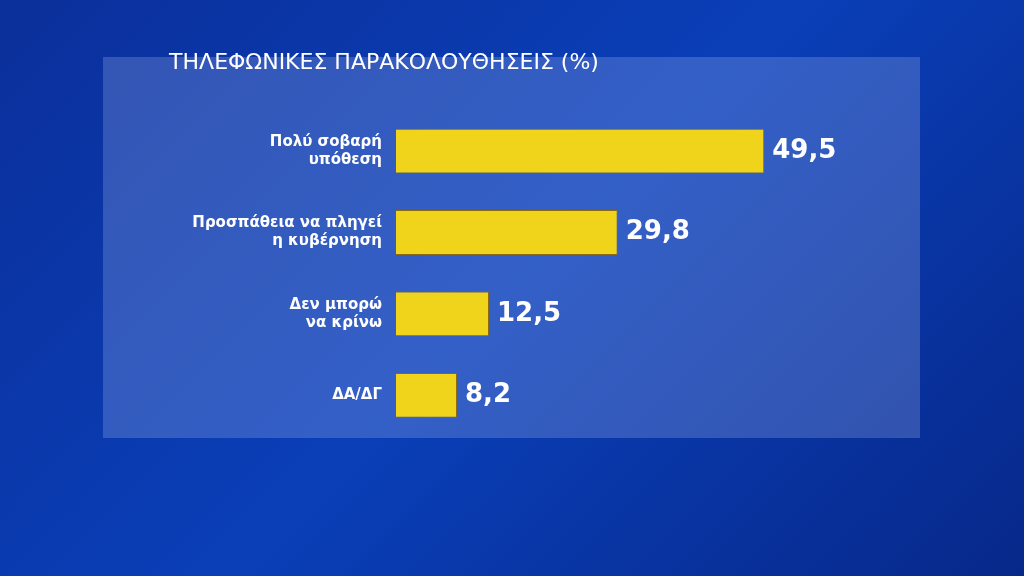 This screenshot has width=1024, height=576. What do you see at coordinates (657, 230) in the screenshot?
I see `data-label: 29,8` at bounding box center [657, 230].